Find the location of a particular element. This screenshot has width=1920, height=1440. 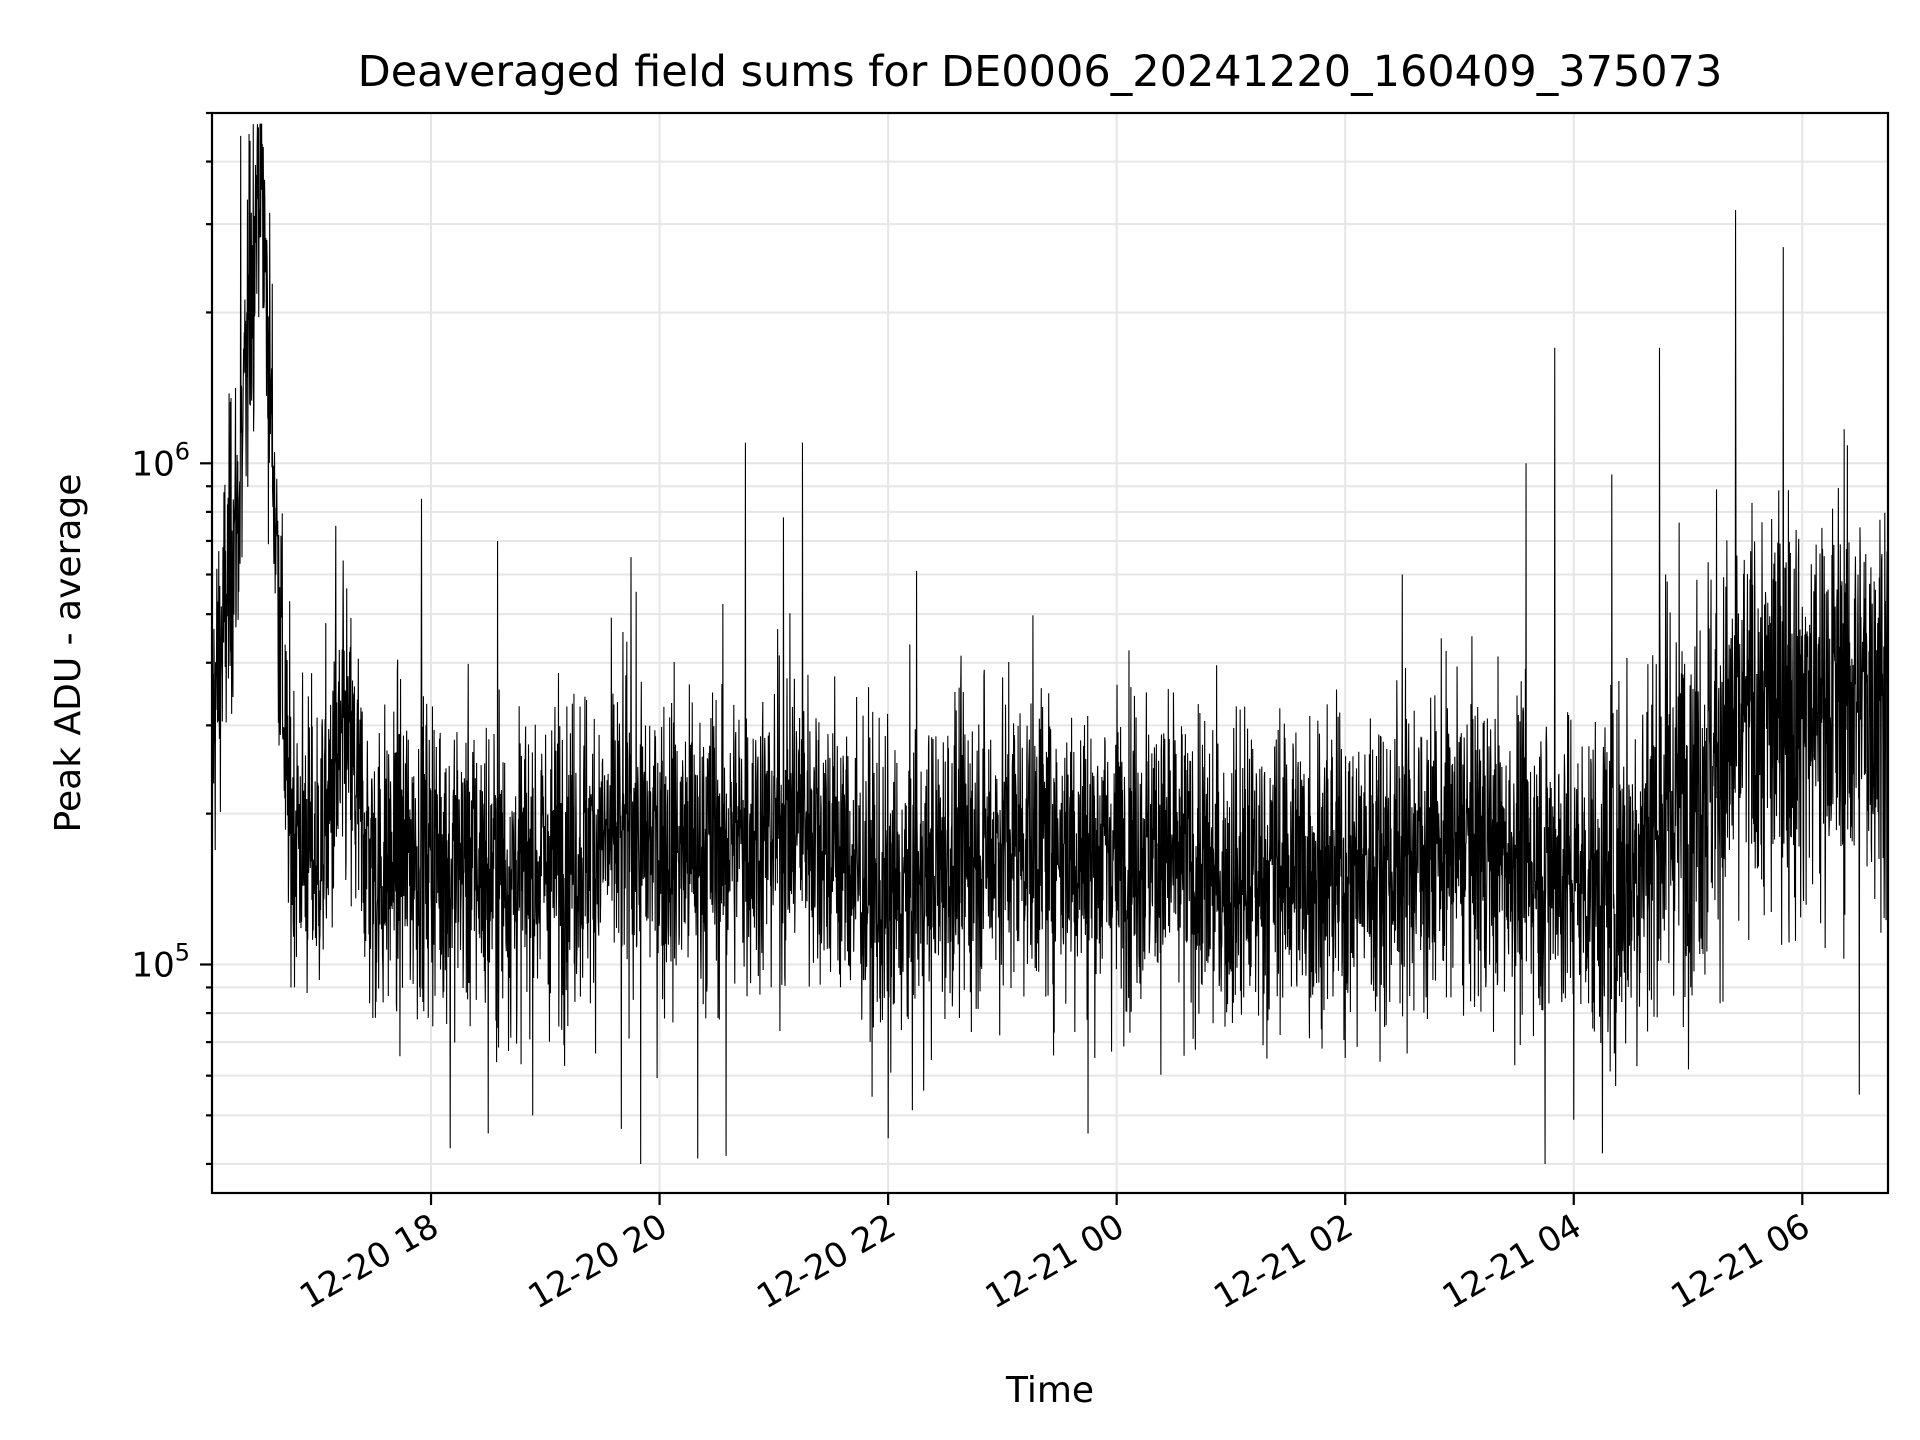

y-axis-label: Peak ADU - average is located at coordinates (68, 653).